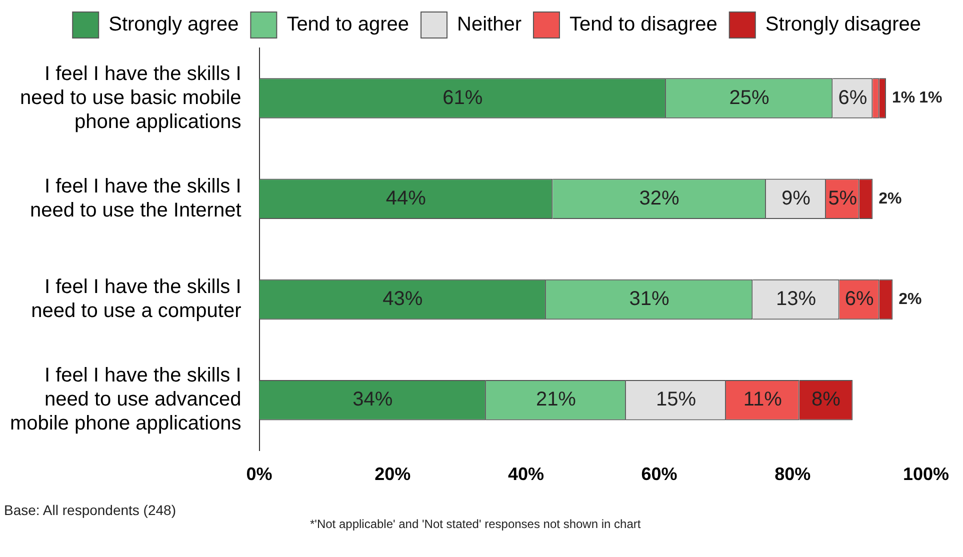  What do you see at coordinates (526, 474) in the screenshot?
I see `x-tick-label: 40%` at bounding box center [526, 474].